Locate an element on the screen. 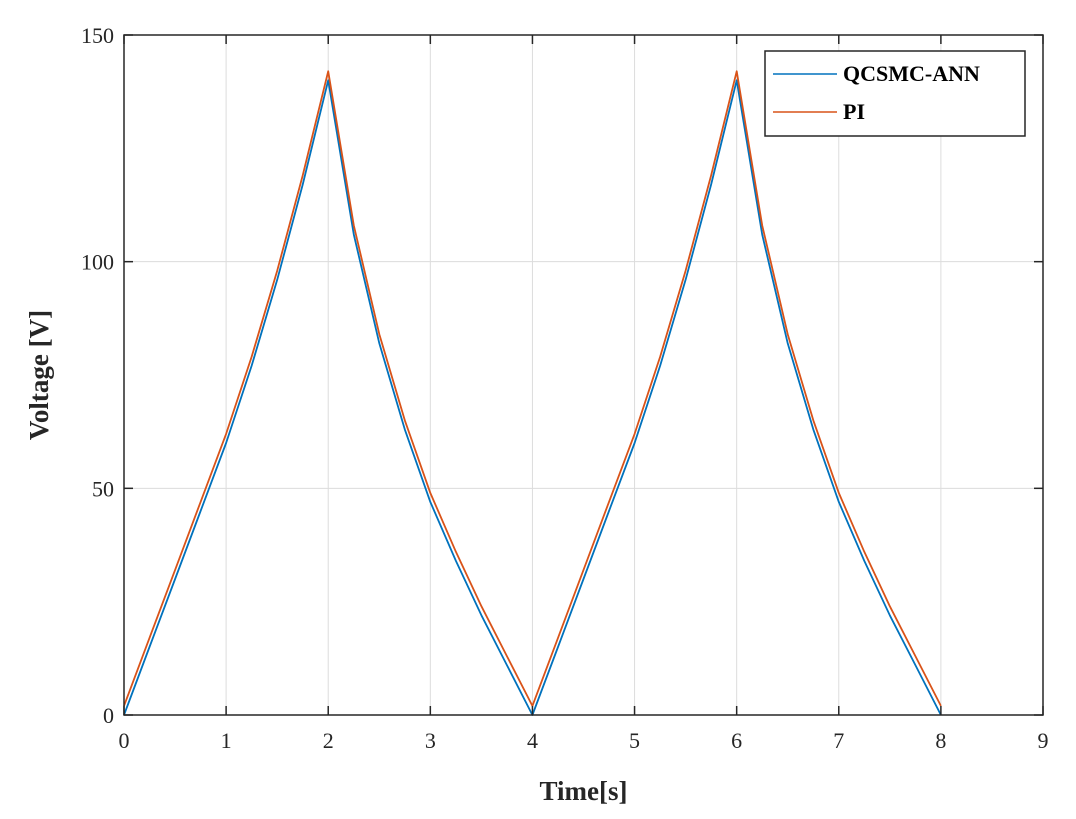 Image resolution: width=1076 pixels, height=819 pixels. y-tick-label: 50 is located at coordinates (103, 488).